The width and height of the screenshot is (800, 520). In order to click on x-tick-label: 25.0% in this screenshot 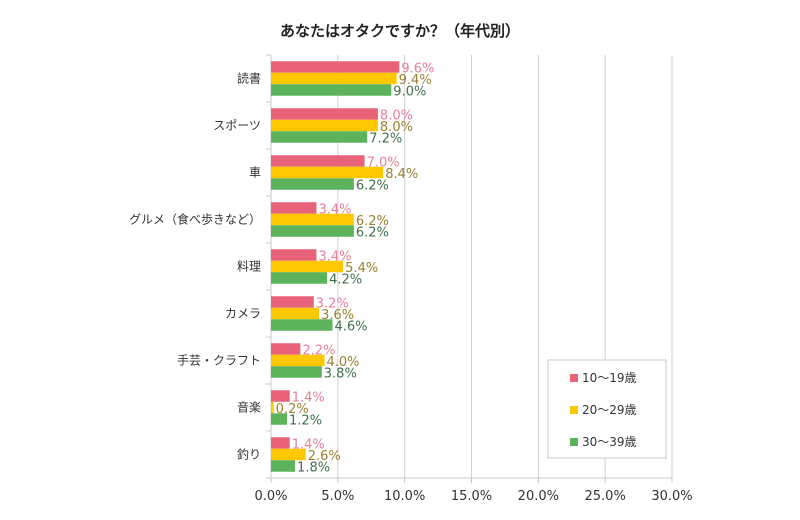, I will do `click(605, 496)`.